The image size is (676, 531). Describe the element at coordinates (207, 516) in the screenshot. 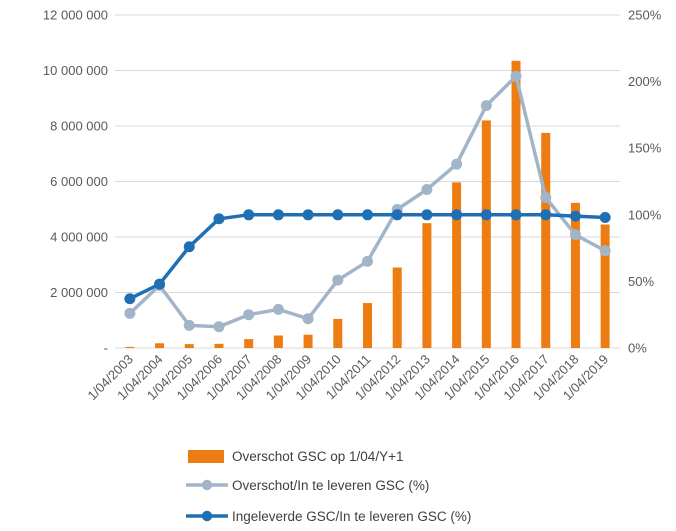

I see `legend-marker-blue` at that location.